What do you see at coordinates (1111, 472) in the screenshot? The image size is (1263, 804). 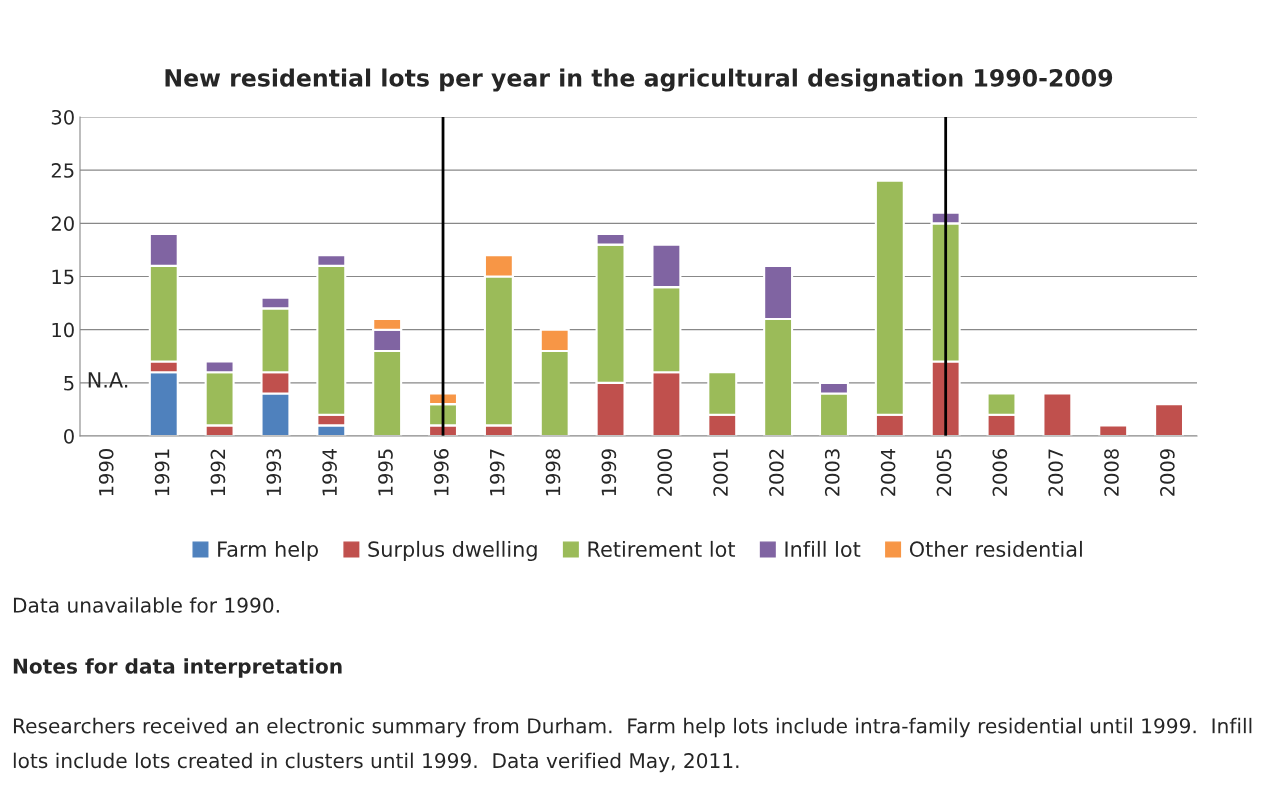 I see `x-tick-label: 2008` at bounding box center [1111, 472].